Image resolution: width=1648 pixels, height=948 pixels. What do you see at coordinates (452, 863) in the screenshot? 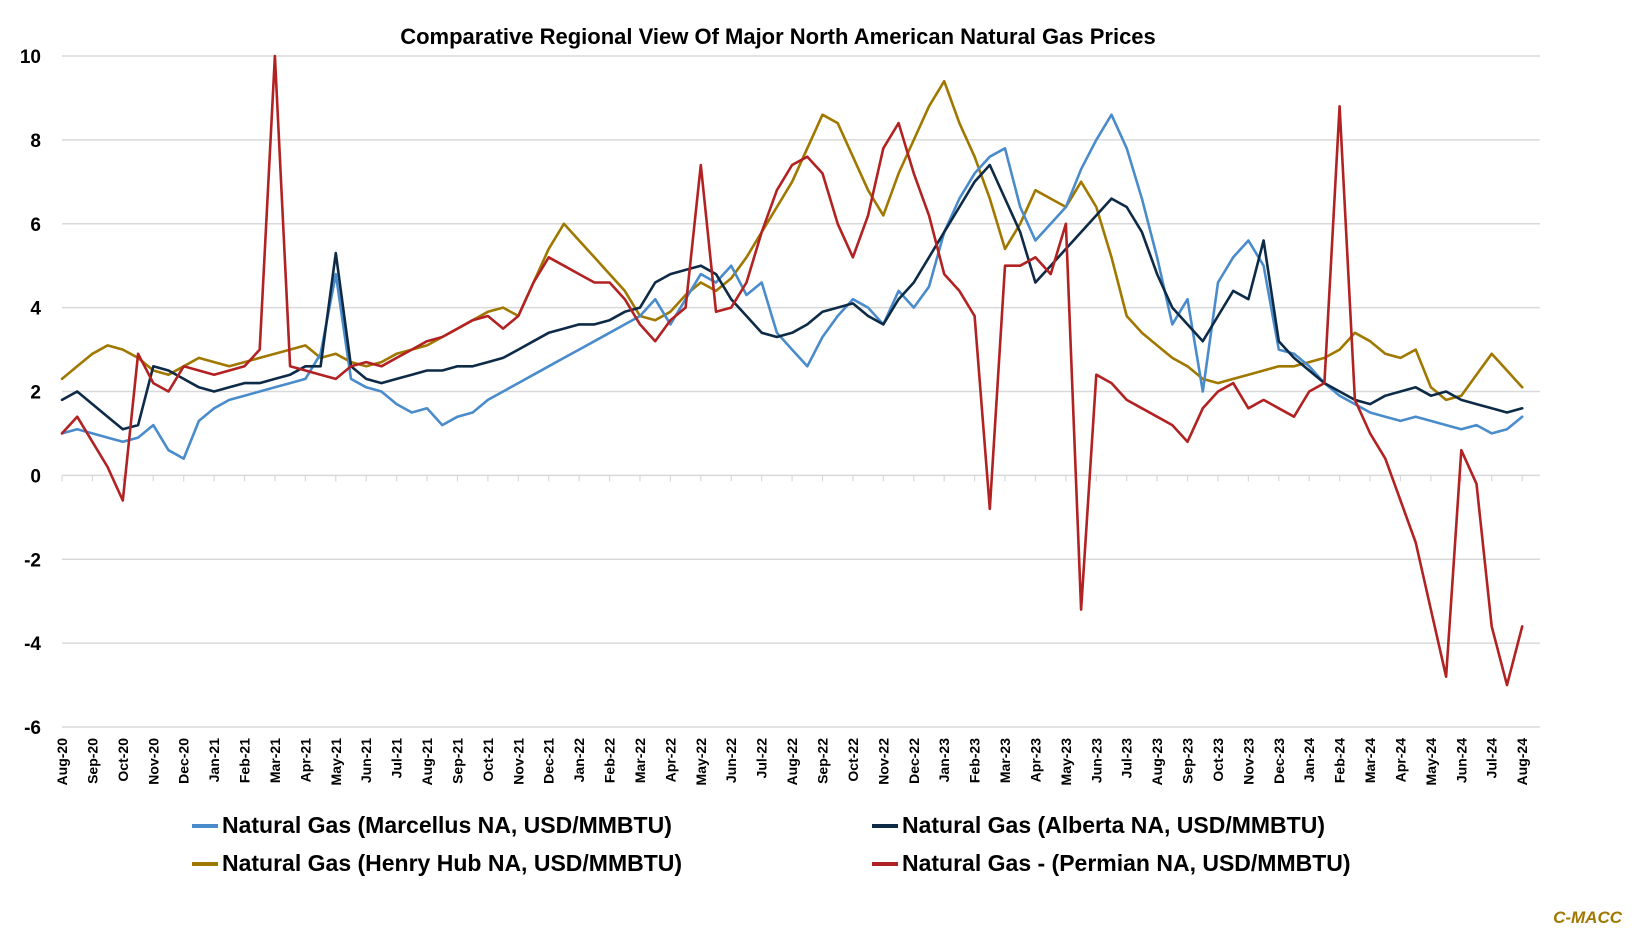
I see `legend-label-henry-hub: Natural Gas (Henry Hub NA, USD/MMBTU)` at bounding box center [452, 863].